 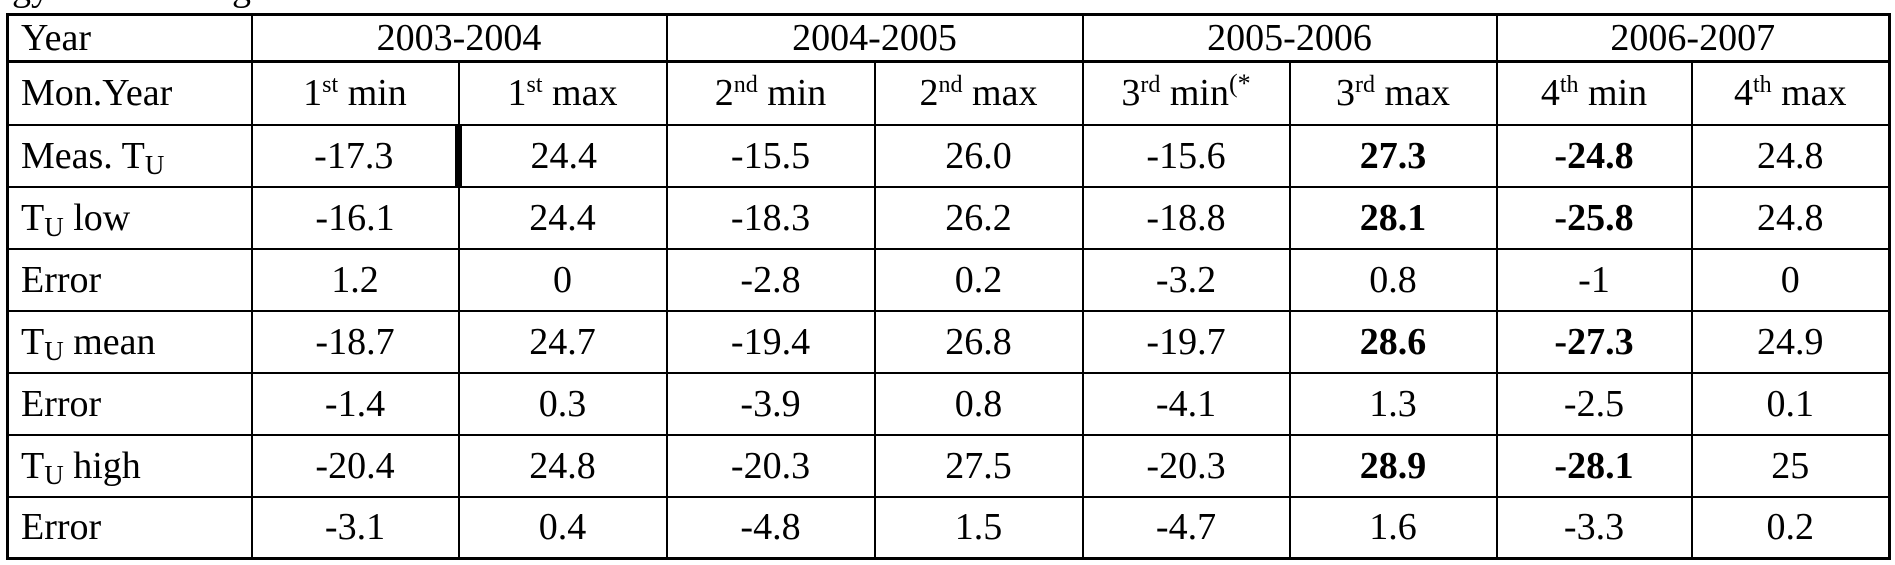 What do you see at coordinates (1594, 217) in the screenshot?
I see `value-cell: -25.8` at bounding box center [1594, 217].